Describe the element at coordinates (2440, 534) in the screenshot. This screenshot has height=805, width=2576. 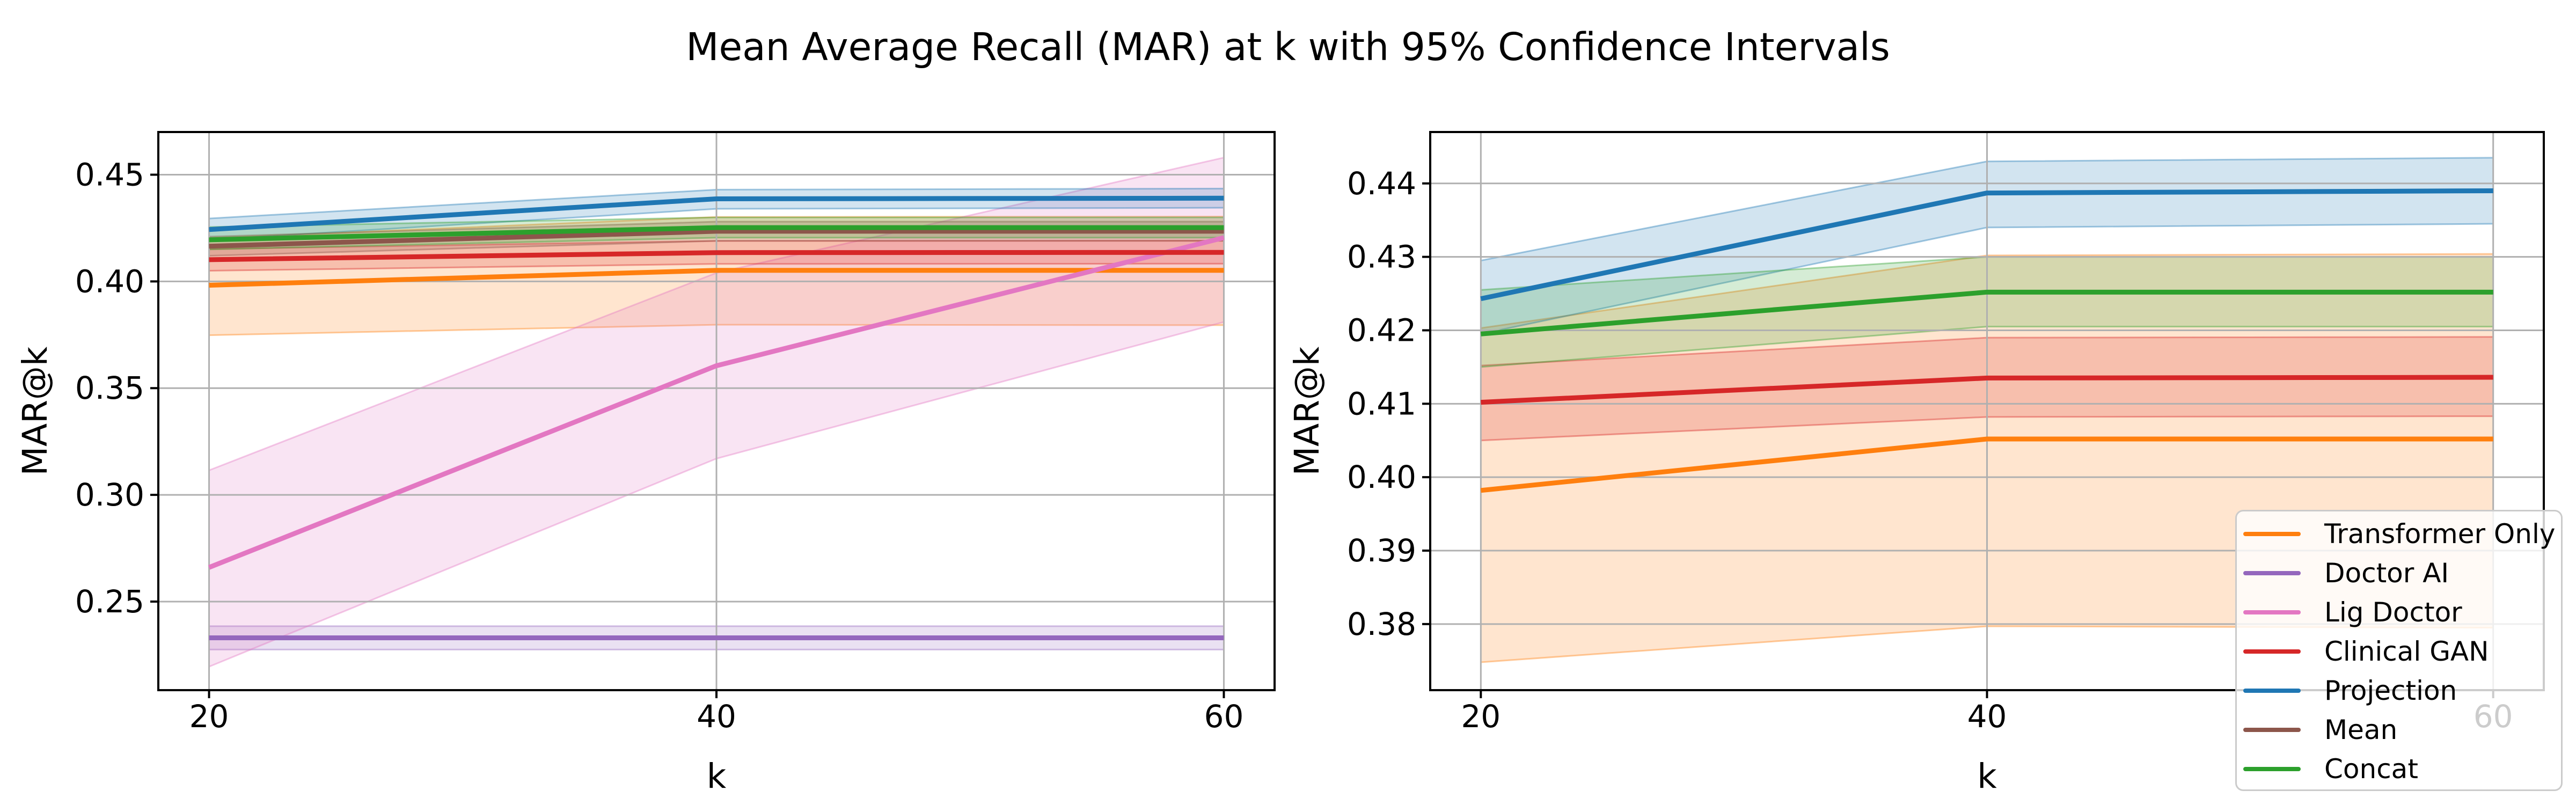
I see `legend-label: Transformer Only` at that location.